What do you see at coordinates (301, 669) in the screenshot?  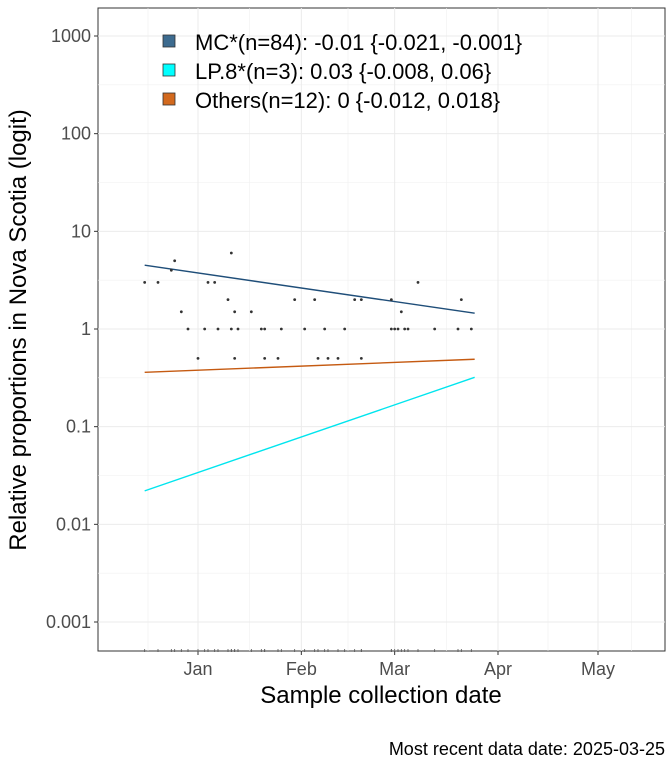 I see `x-tick-label: Feb` at bounding box center [301, 669].